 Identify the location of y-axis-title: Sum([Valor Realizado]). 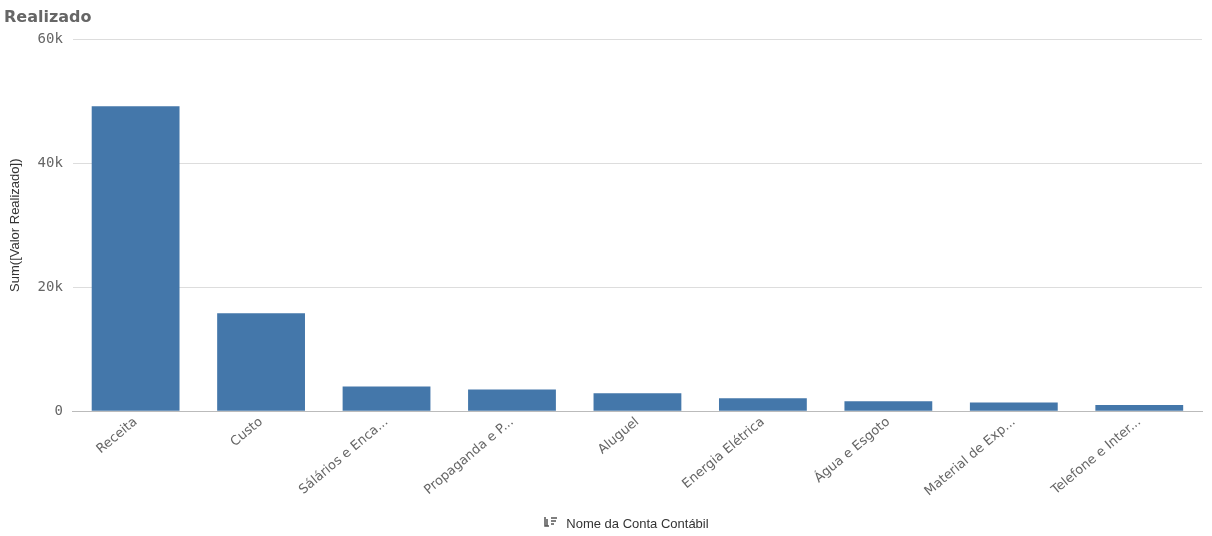
(15, 225).